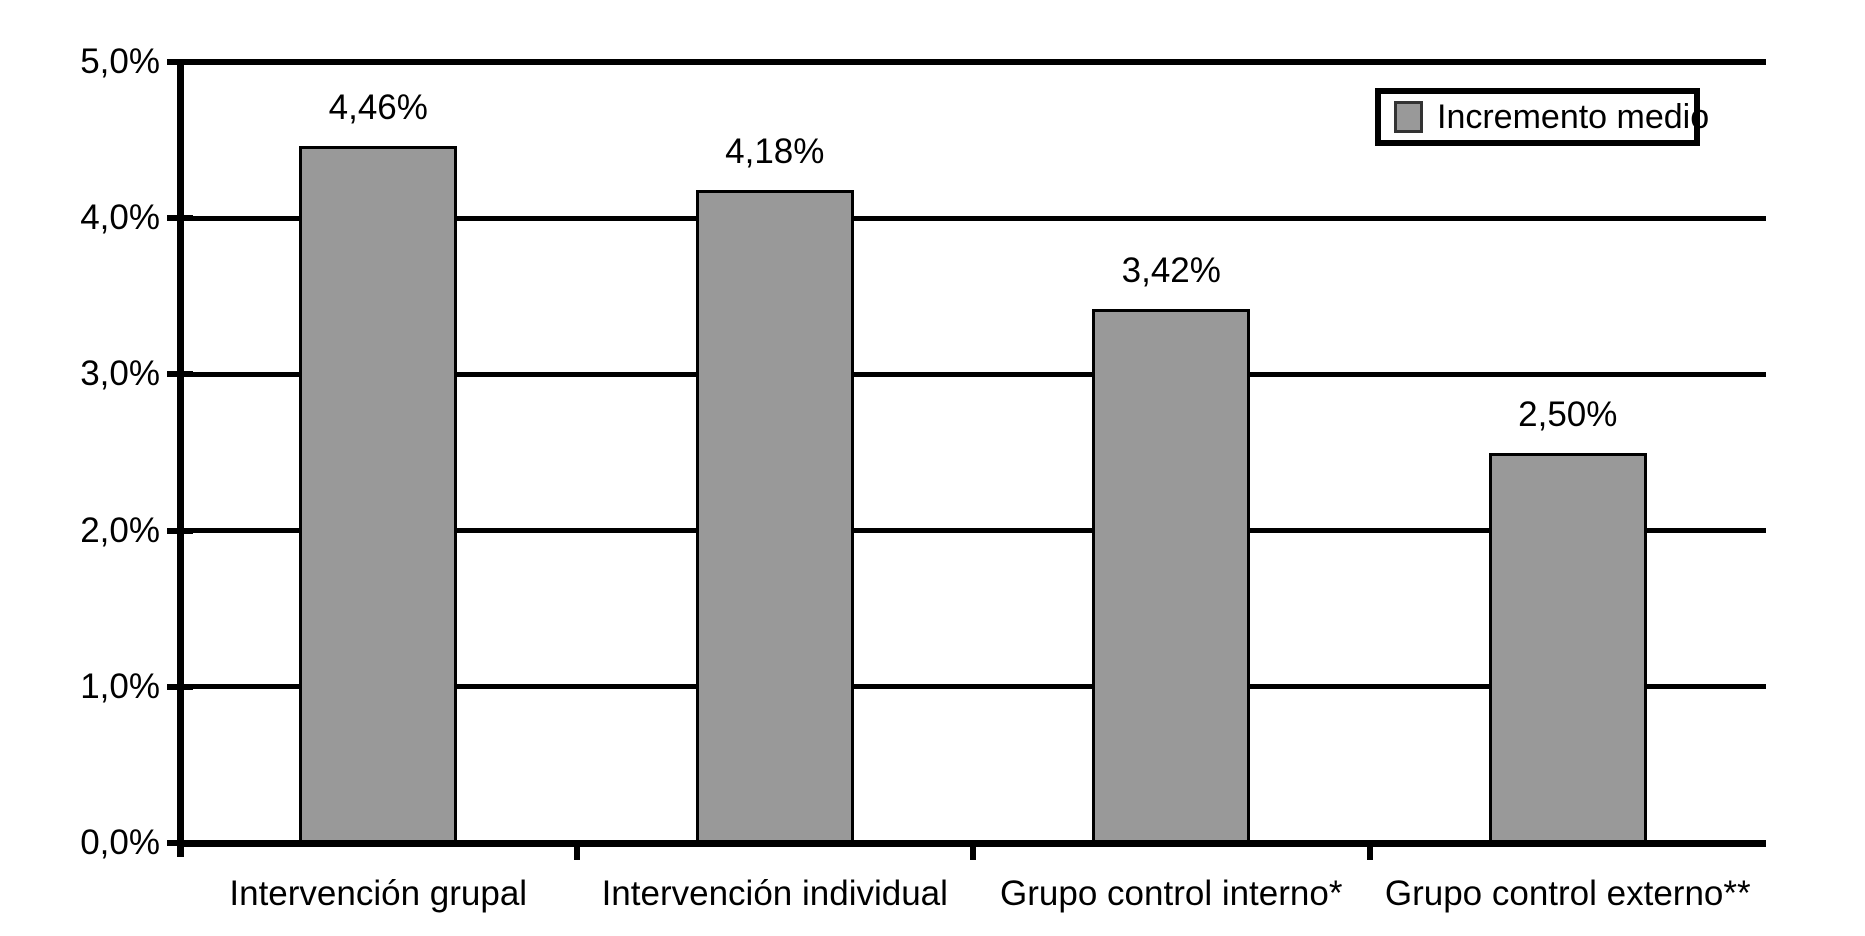 This screenshot has width=1865, height=936. Describe the element at coordinates (120, 686) in the screenshot. I see `y-axis-tick-label: 1,0%` at that location.